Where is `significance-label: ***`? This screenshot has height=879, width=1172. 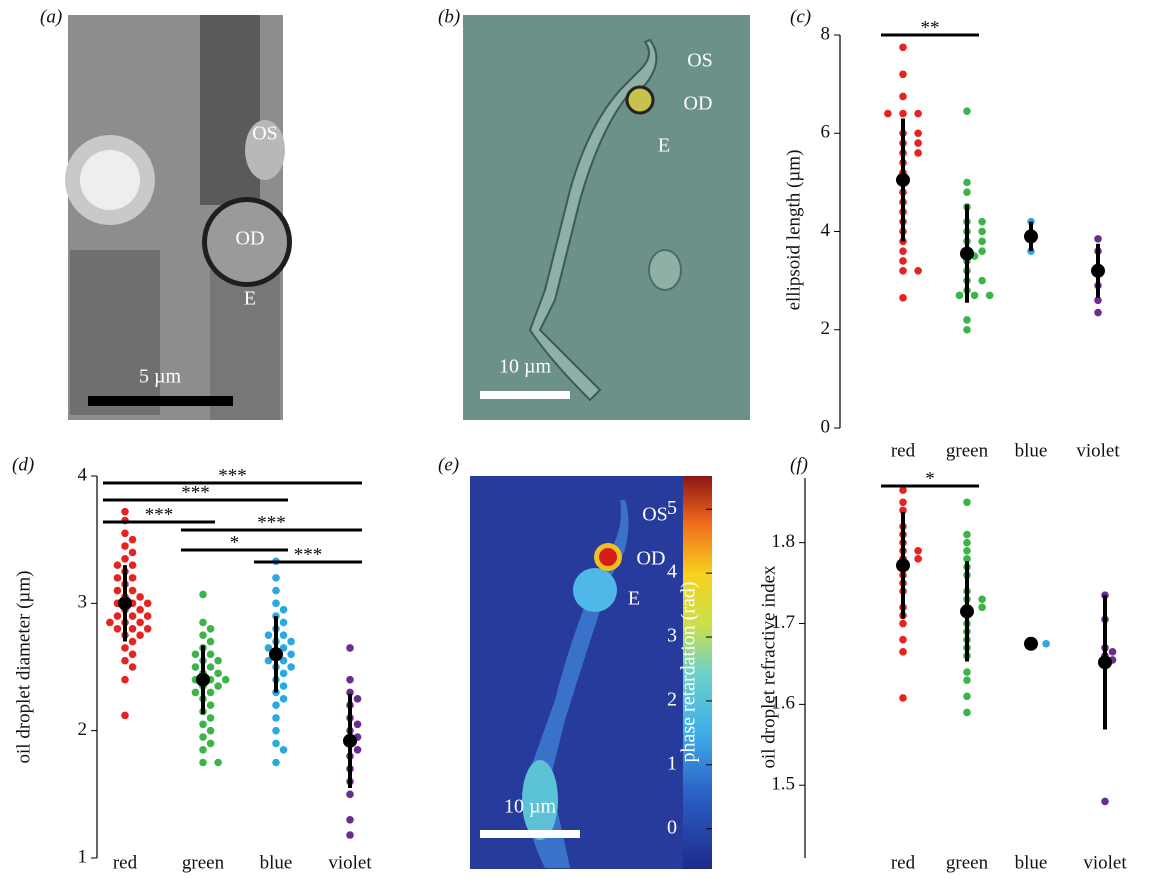 significance-label: *** is located at coordinates (195, 492).